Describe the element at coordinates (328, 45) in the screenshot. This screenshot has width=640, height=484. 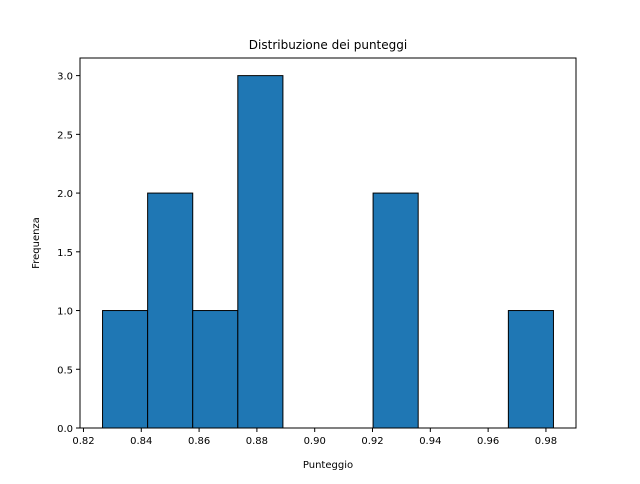
I see `chart-title: Distribuzione dei punteggi` at that location.